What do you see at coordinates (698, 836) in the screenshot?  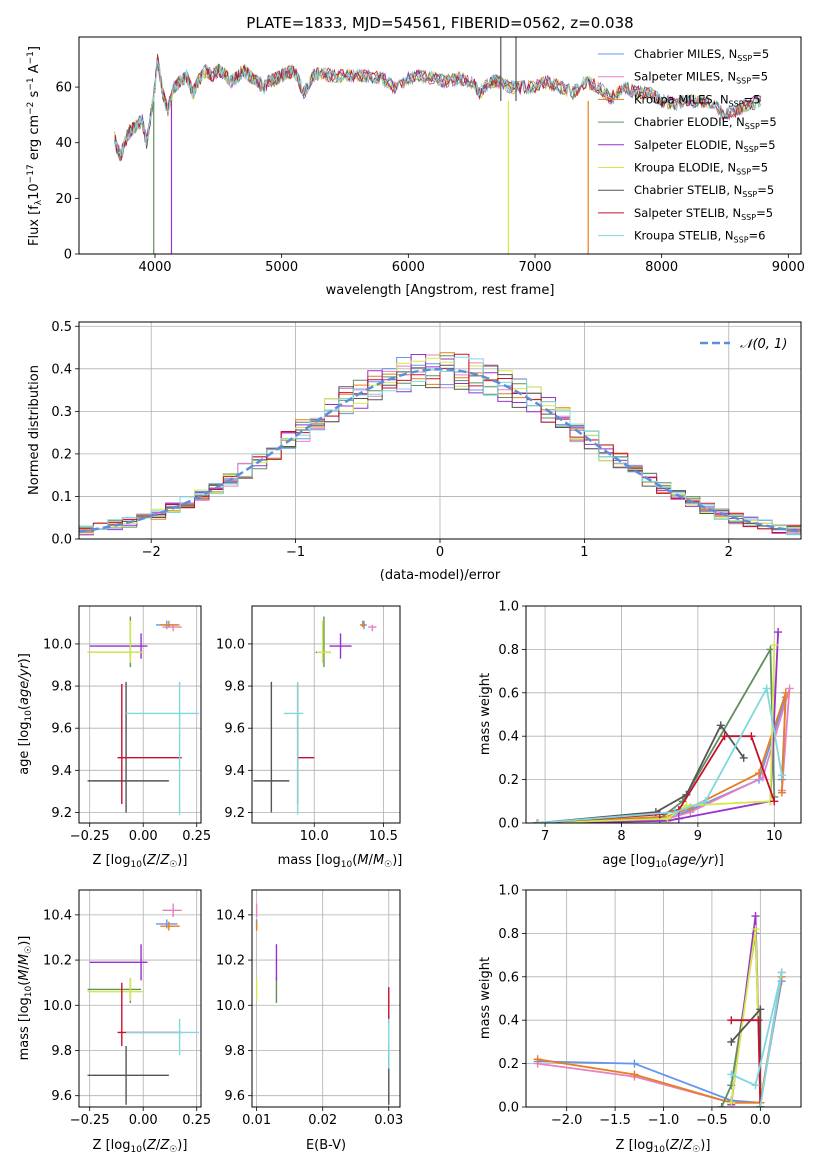 I see `x-tick-label: 9` at bounding box center [698, 836].